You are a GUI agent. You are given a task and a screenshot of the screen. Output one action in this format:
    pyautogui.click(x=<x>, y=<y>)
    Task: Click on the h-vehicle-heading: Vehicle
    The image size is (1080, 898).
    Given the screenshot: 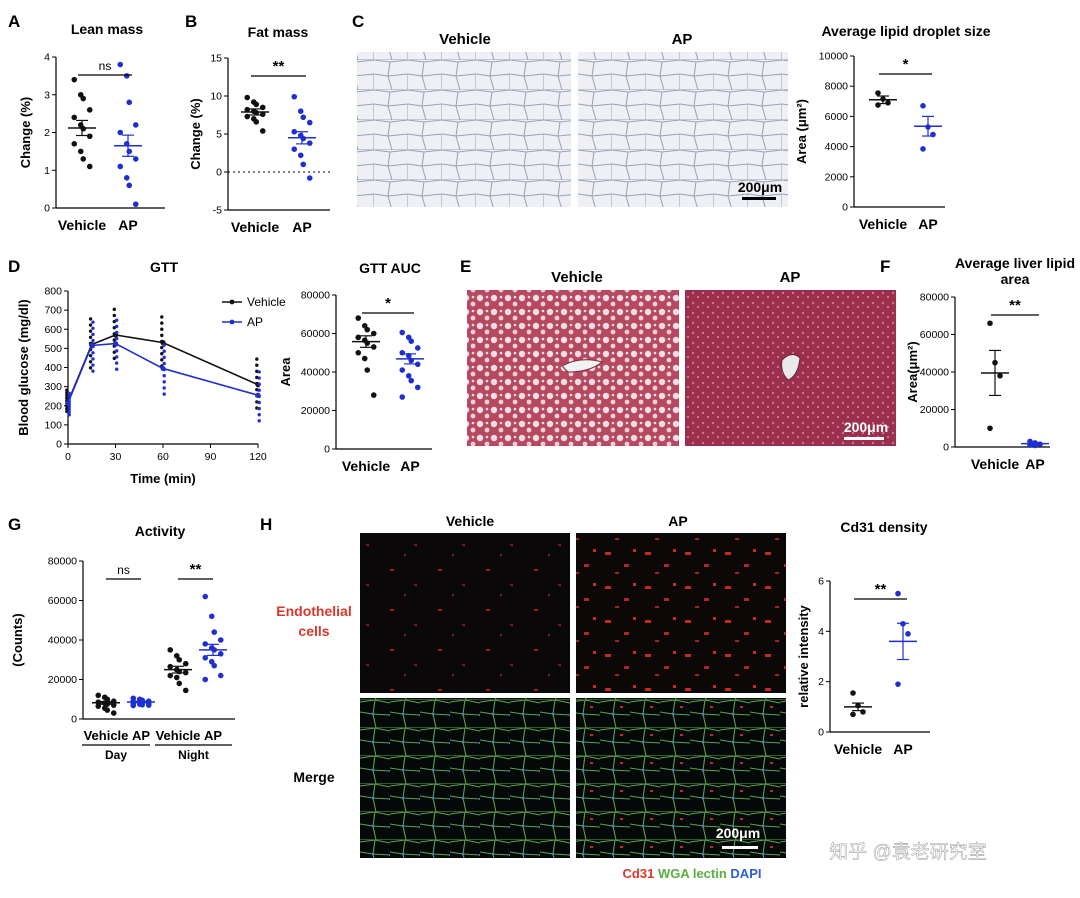 What is the action you would take?
    pyautogui.click(x=470, y=521)
    